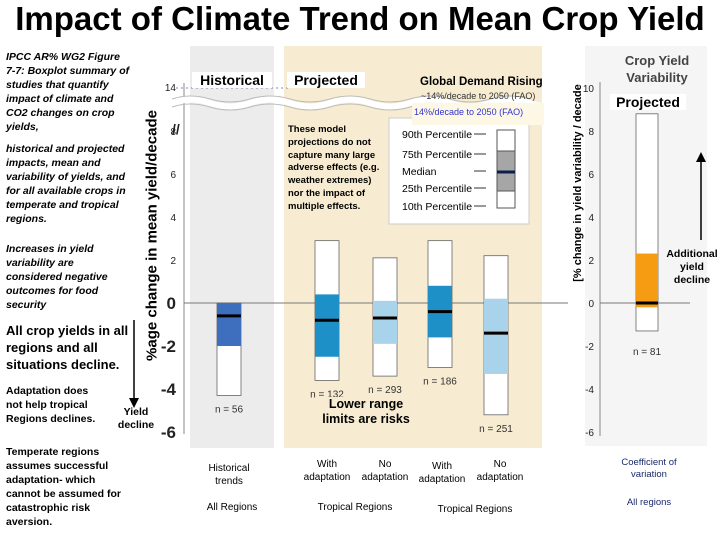 Image resolution: width=720 pixels, height=540 pixels. Describe the element at coordinates (469, 112) in the screenshot. I see `global-demand-line2: 14%/decade to 2050 (FAO)` at that location.